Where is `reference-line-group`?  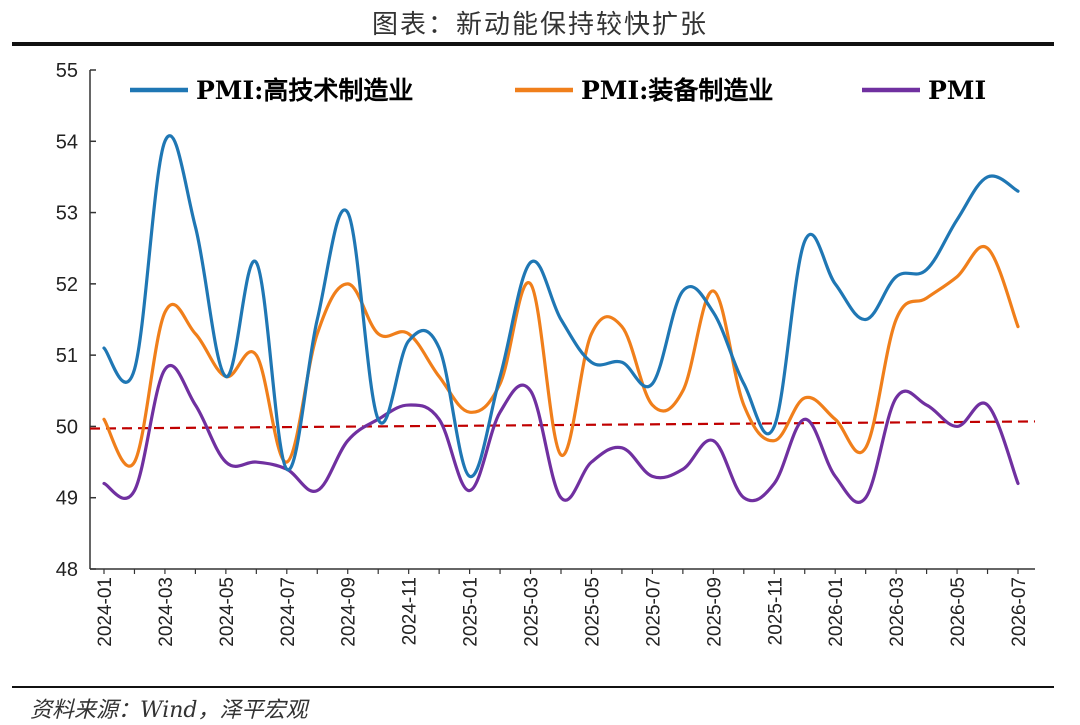
reference-line-group is located at coordinates (562, 425).